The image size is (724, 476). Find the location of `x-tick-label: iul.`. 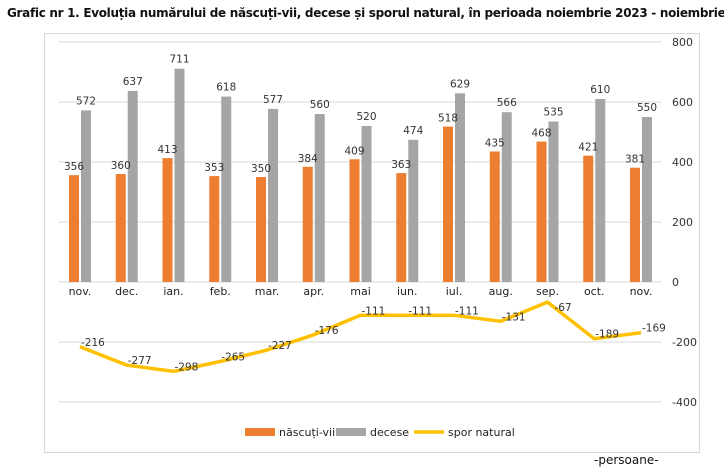

x-tick-label: iul. is located at coordinates (454, 291).